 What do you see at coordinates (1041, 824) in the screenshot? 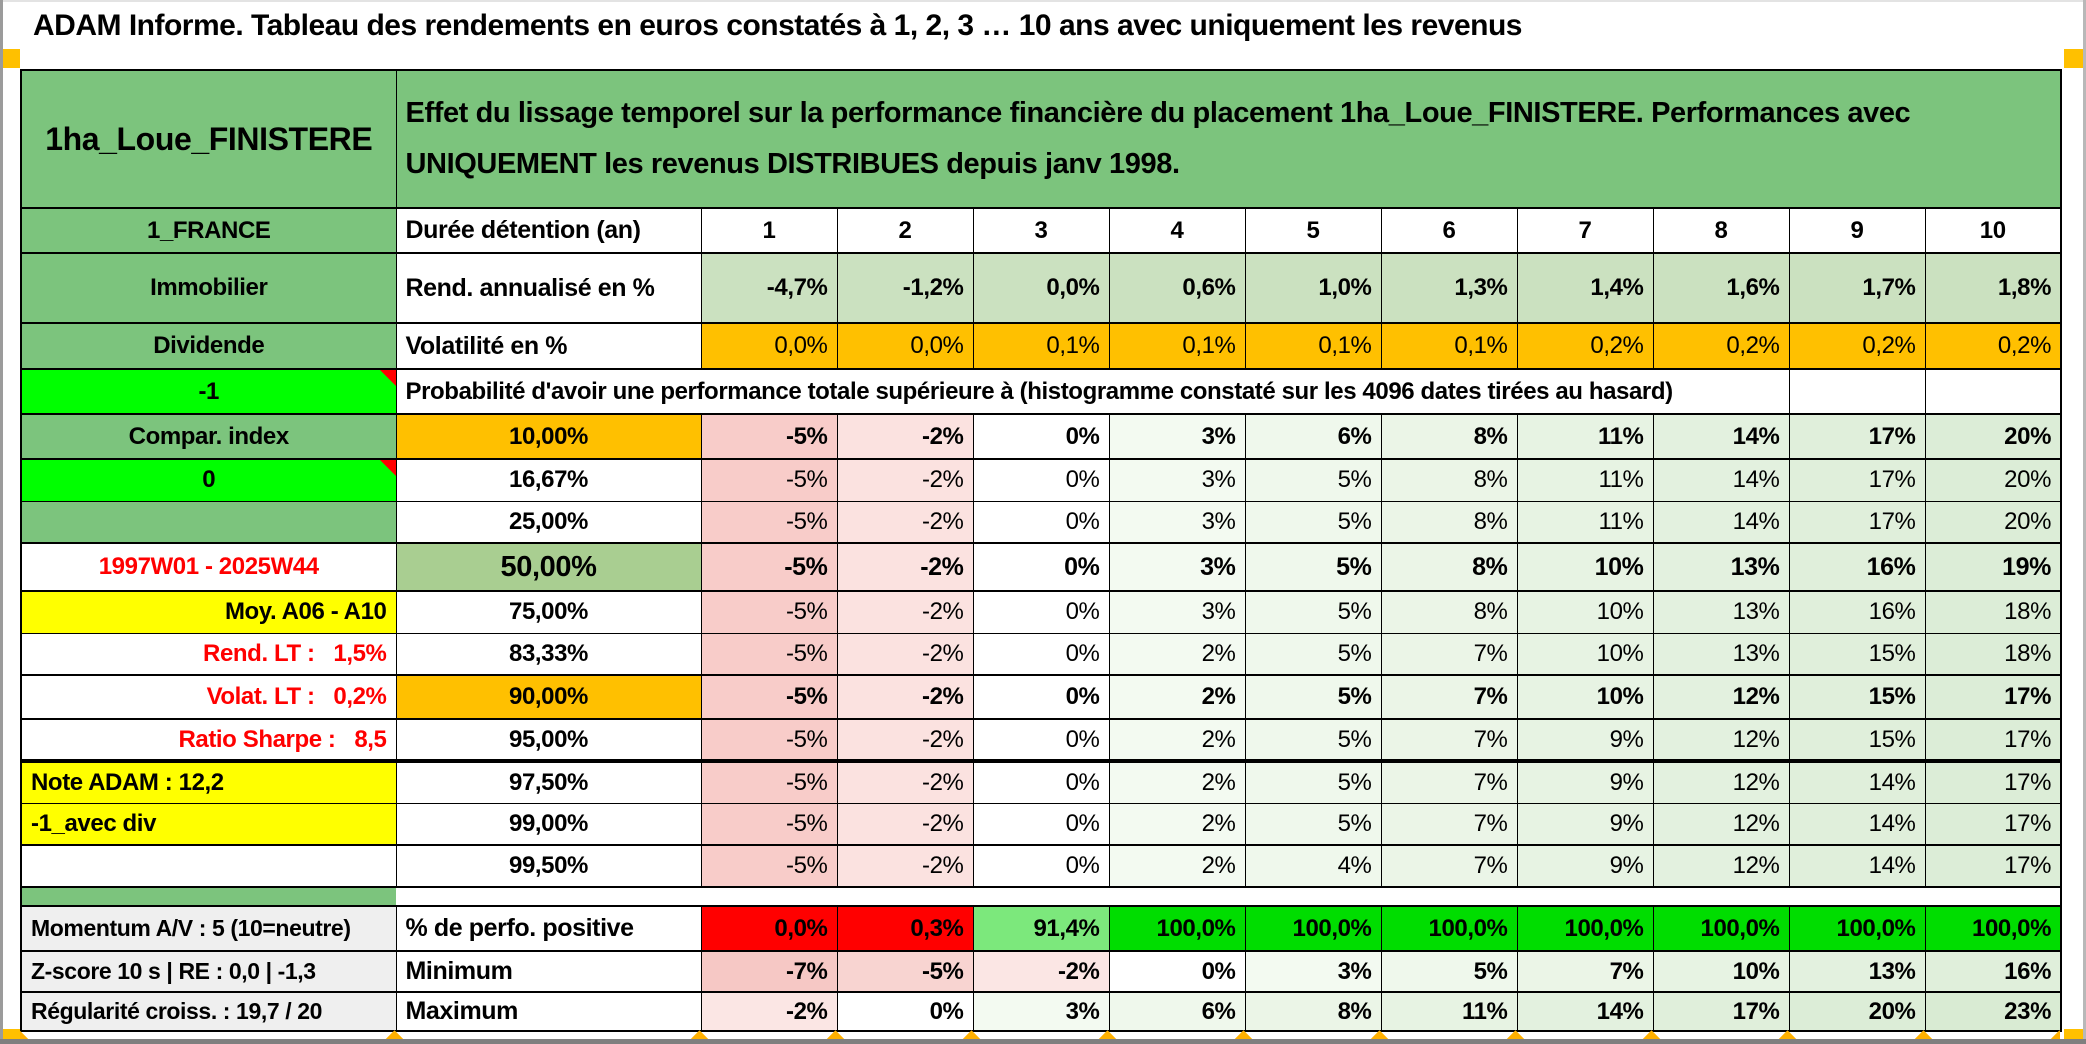
I see `quantile-99-row-value-3: 0%` at bounding box center [1041, 824].